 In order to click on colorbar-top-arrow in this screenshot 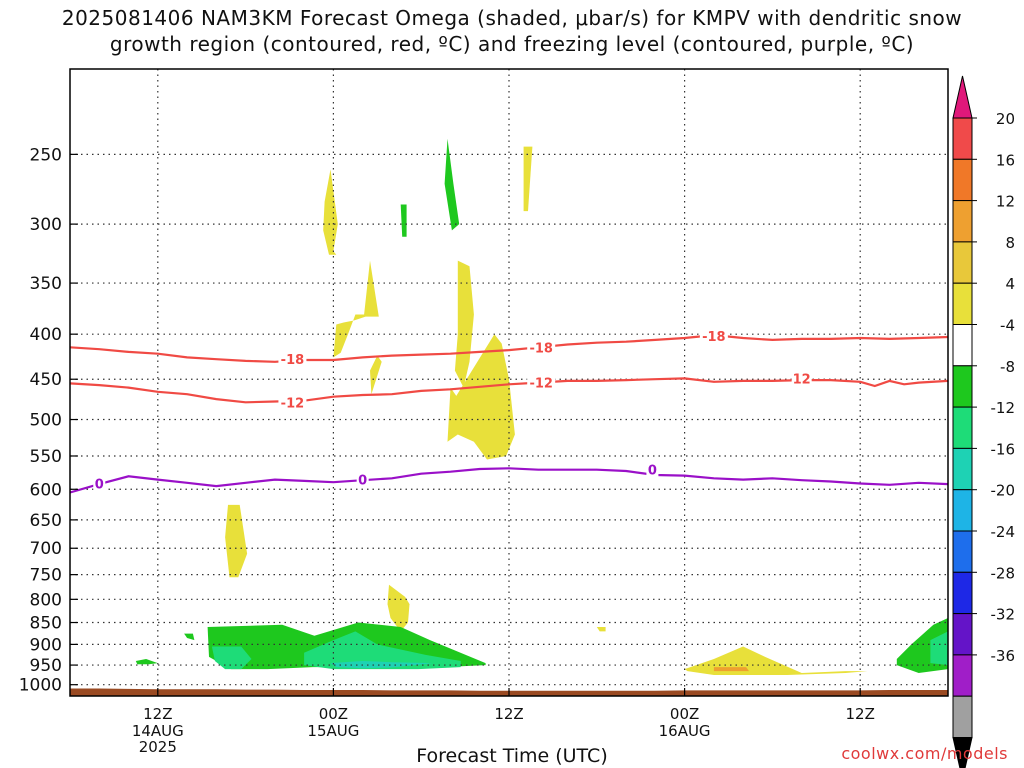, I will do `click(962, 97)`.